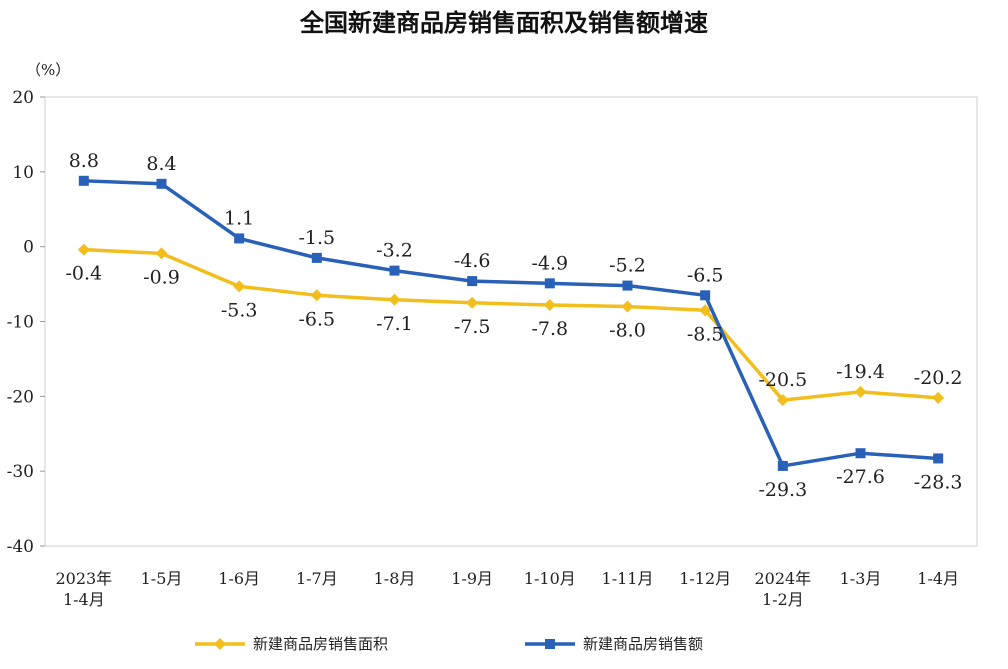 The height and width of the screenshot is (669, 1008). What do you see at coordinates (320, 644) in the screenshot?
I see `legend-label: 新建商品房销售面积` at bounding box center [320, 644].